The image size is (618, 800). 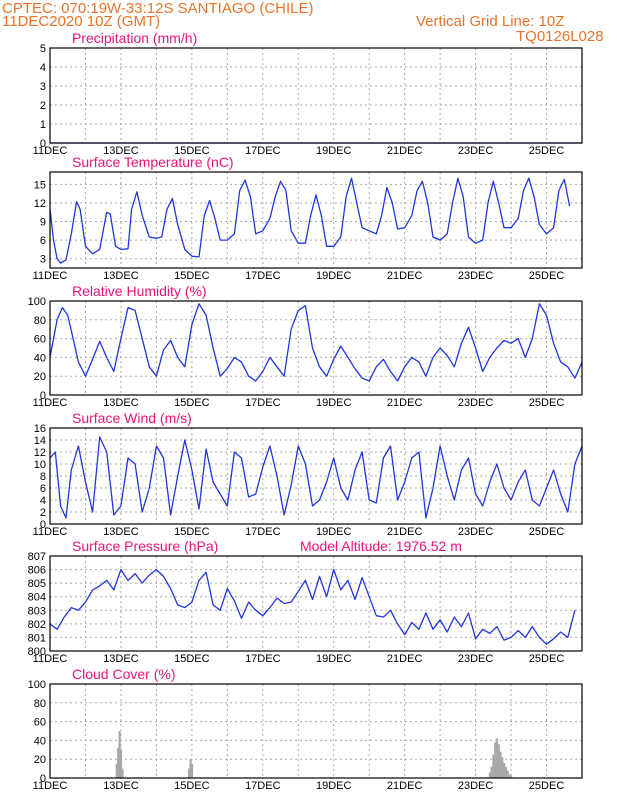 I want to click on y-tick-label: 3, so click(x=43, y=260).